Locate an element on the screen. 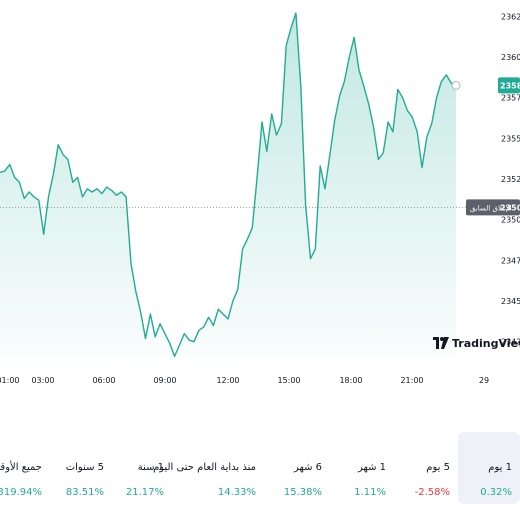 Image resolution: width=520 pixels, height=520 pixels. period-tab: منذ بداية العام حتى اليوم 14.33% is located at coordinates (208, 468).